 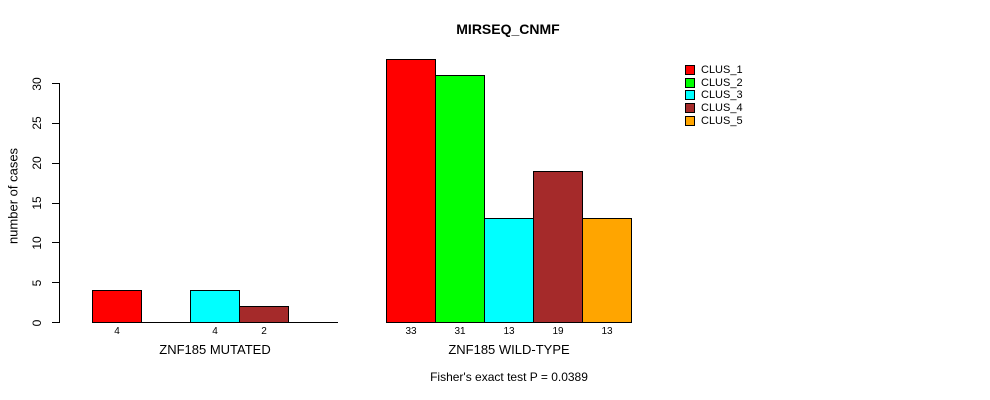 I want to click on y-tick-label: 20, so click(x=37, y=163).